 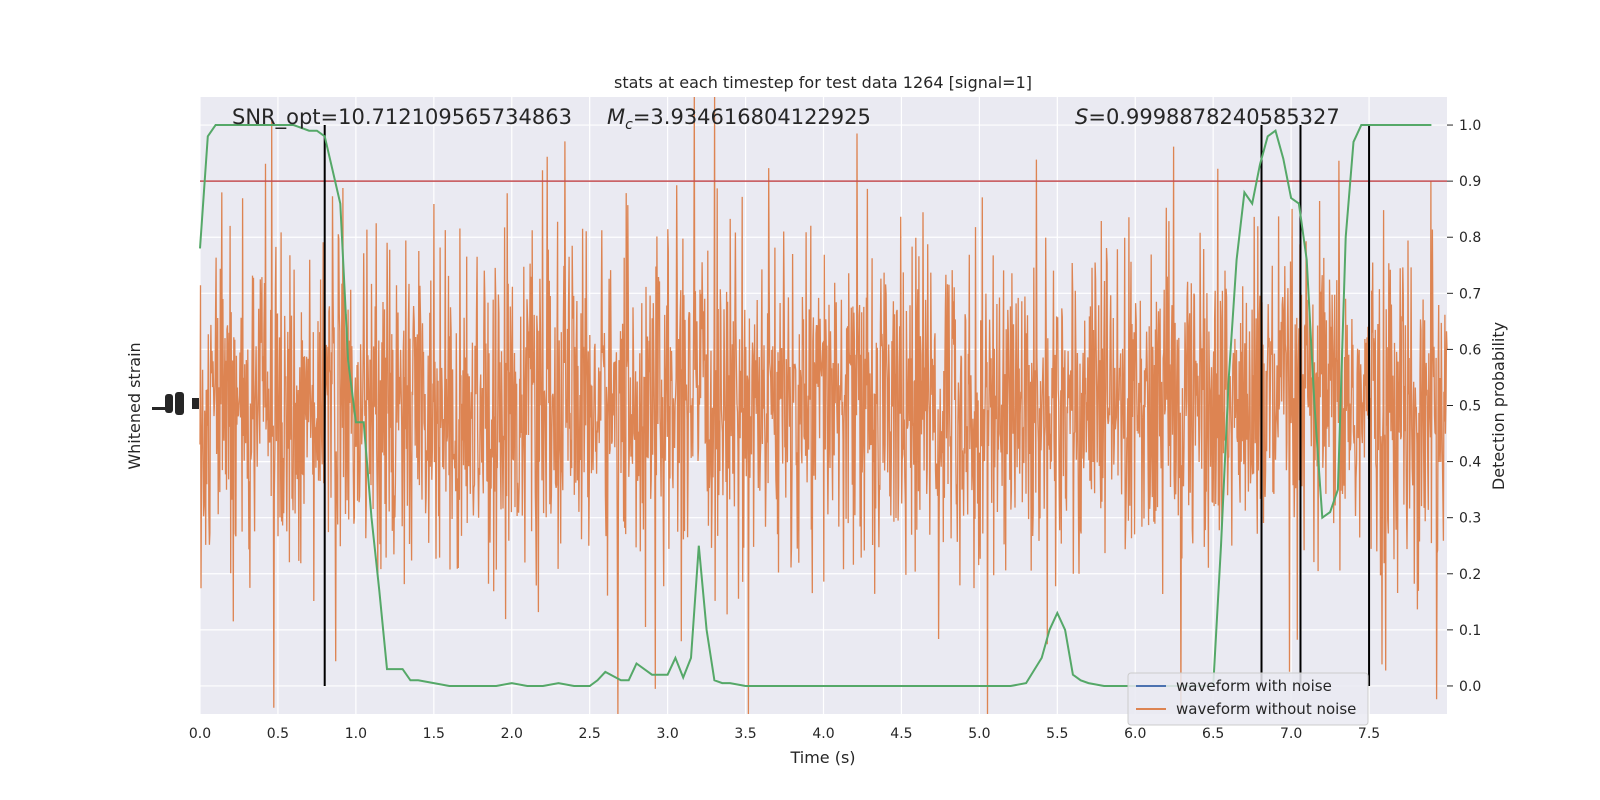 What do you see at coordinates (1135, 734) in the screenshot?
I see `x-tick-label: 6.0` at bounding box center [1135, 734].